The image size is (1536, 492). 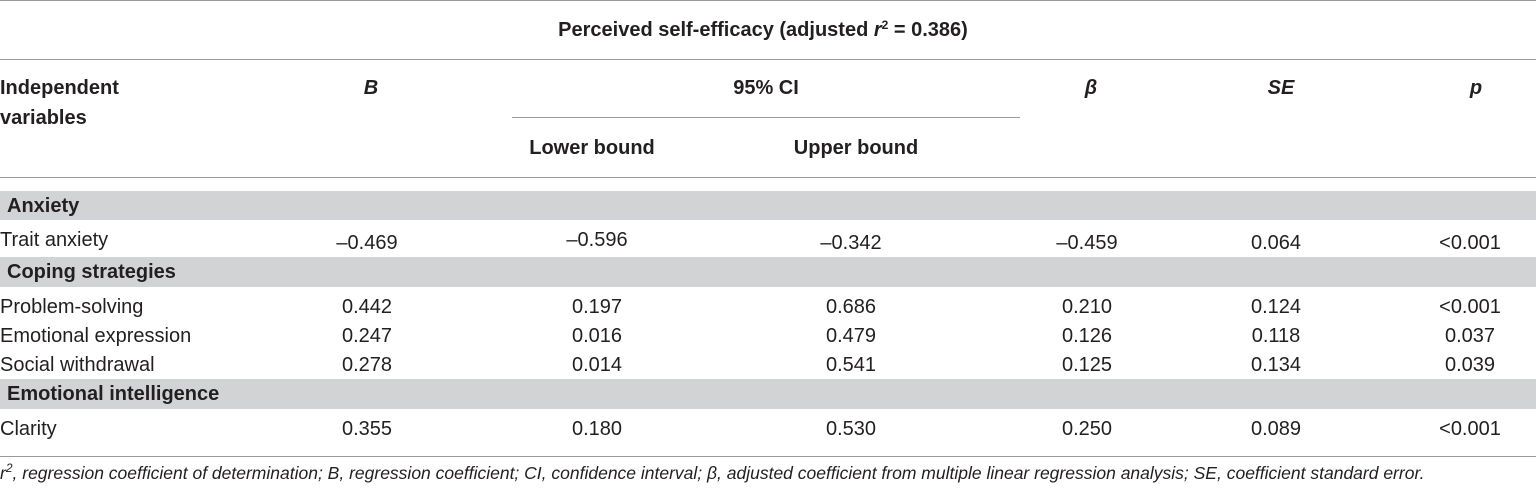 I want to click on header-se: SE, so click(x=1281, y=88).